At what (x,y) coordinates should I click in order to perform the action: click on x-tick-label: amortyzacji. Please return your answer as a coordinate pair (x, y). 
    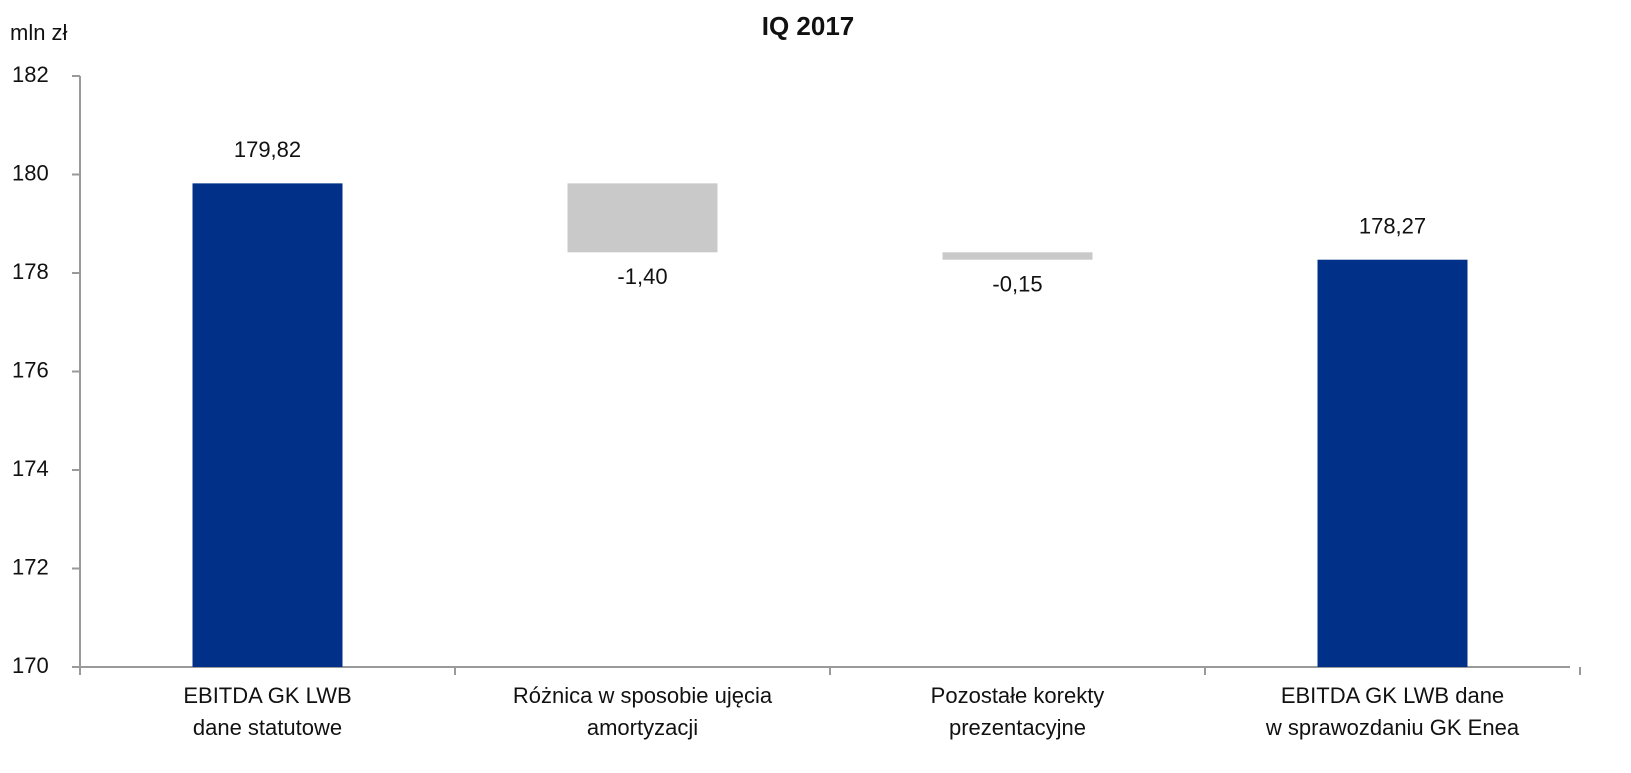
    Looking at the image, I should click on (642, 727).